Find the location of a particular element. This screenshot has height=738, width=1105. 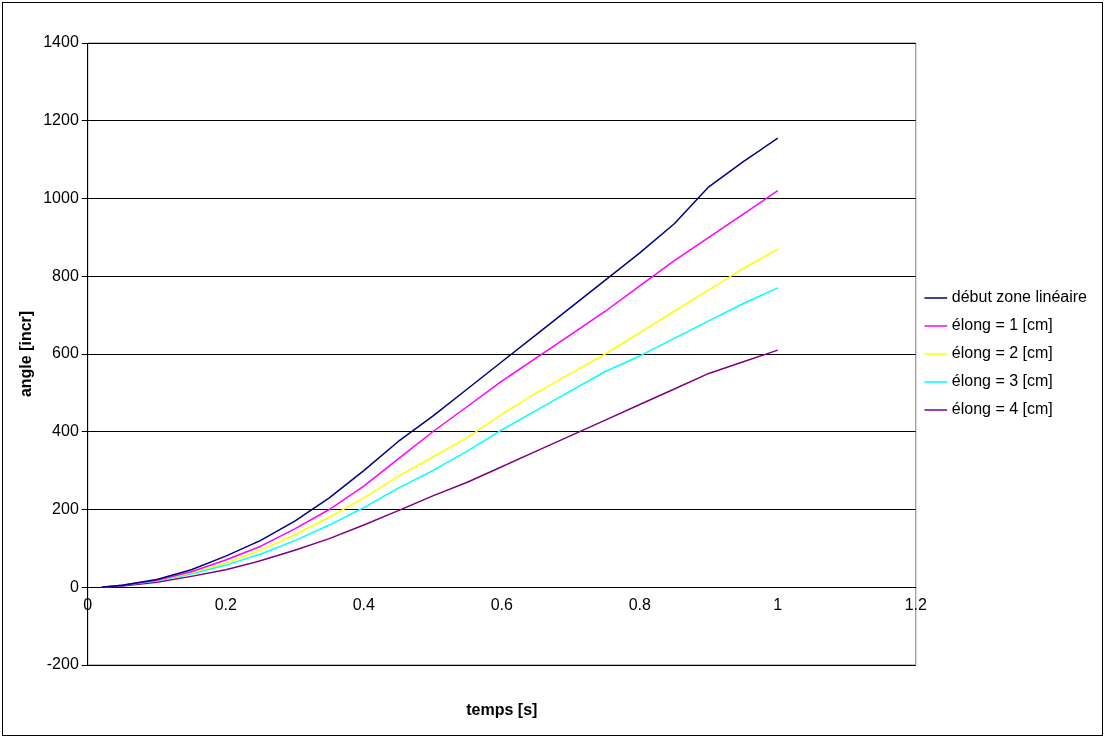

y-tick-label: 600 is located at coordinates (65, 353).